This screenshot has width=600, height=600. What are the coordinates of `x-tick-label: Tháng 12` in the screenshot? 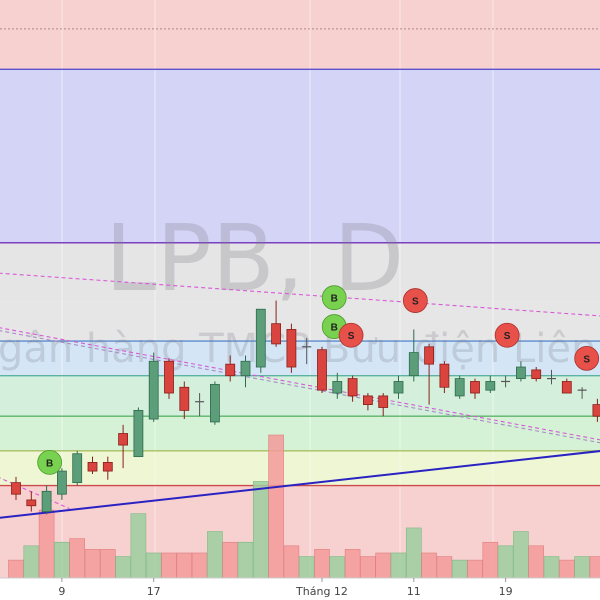 It's located at (321, 591).